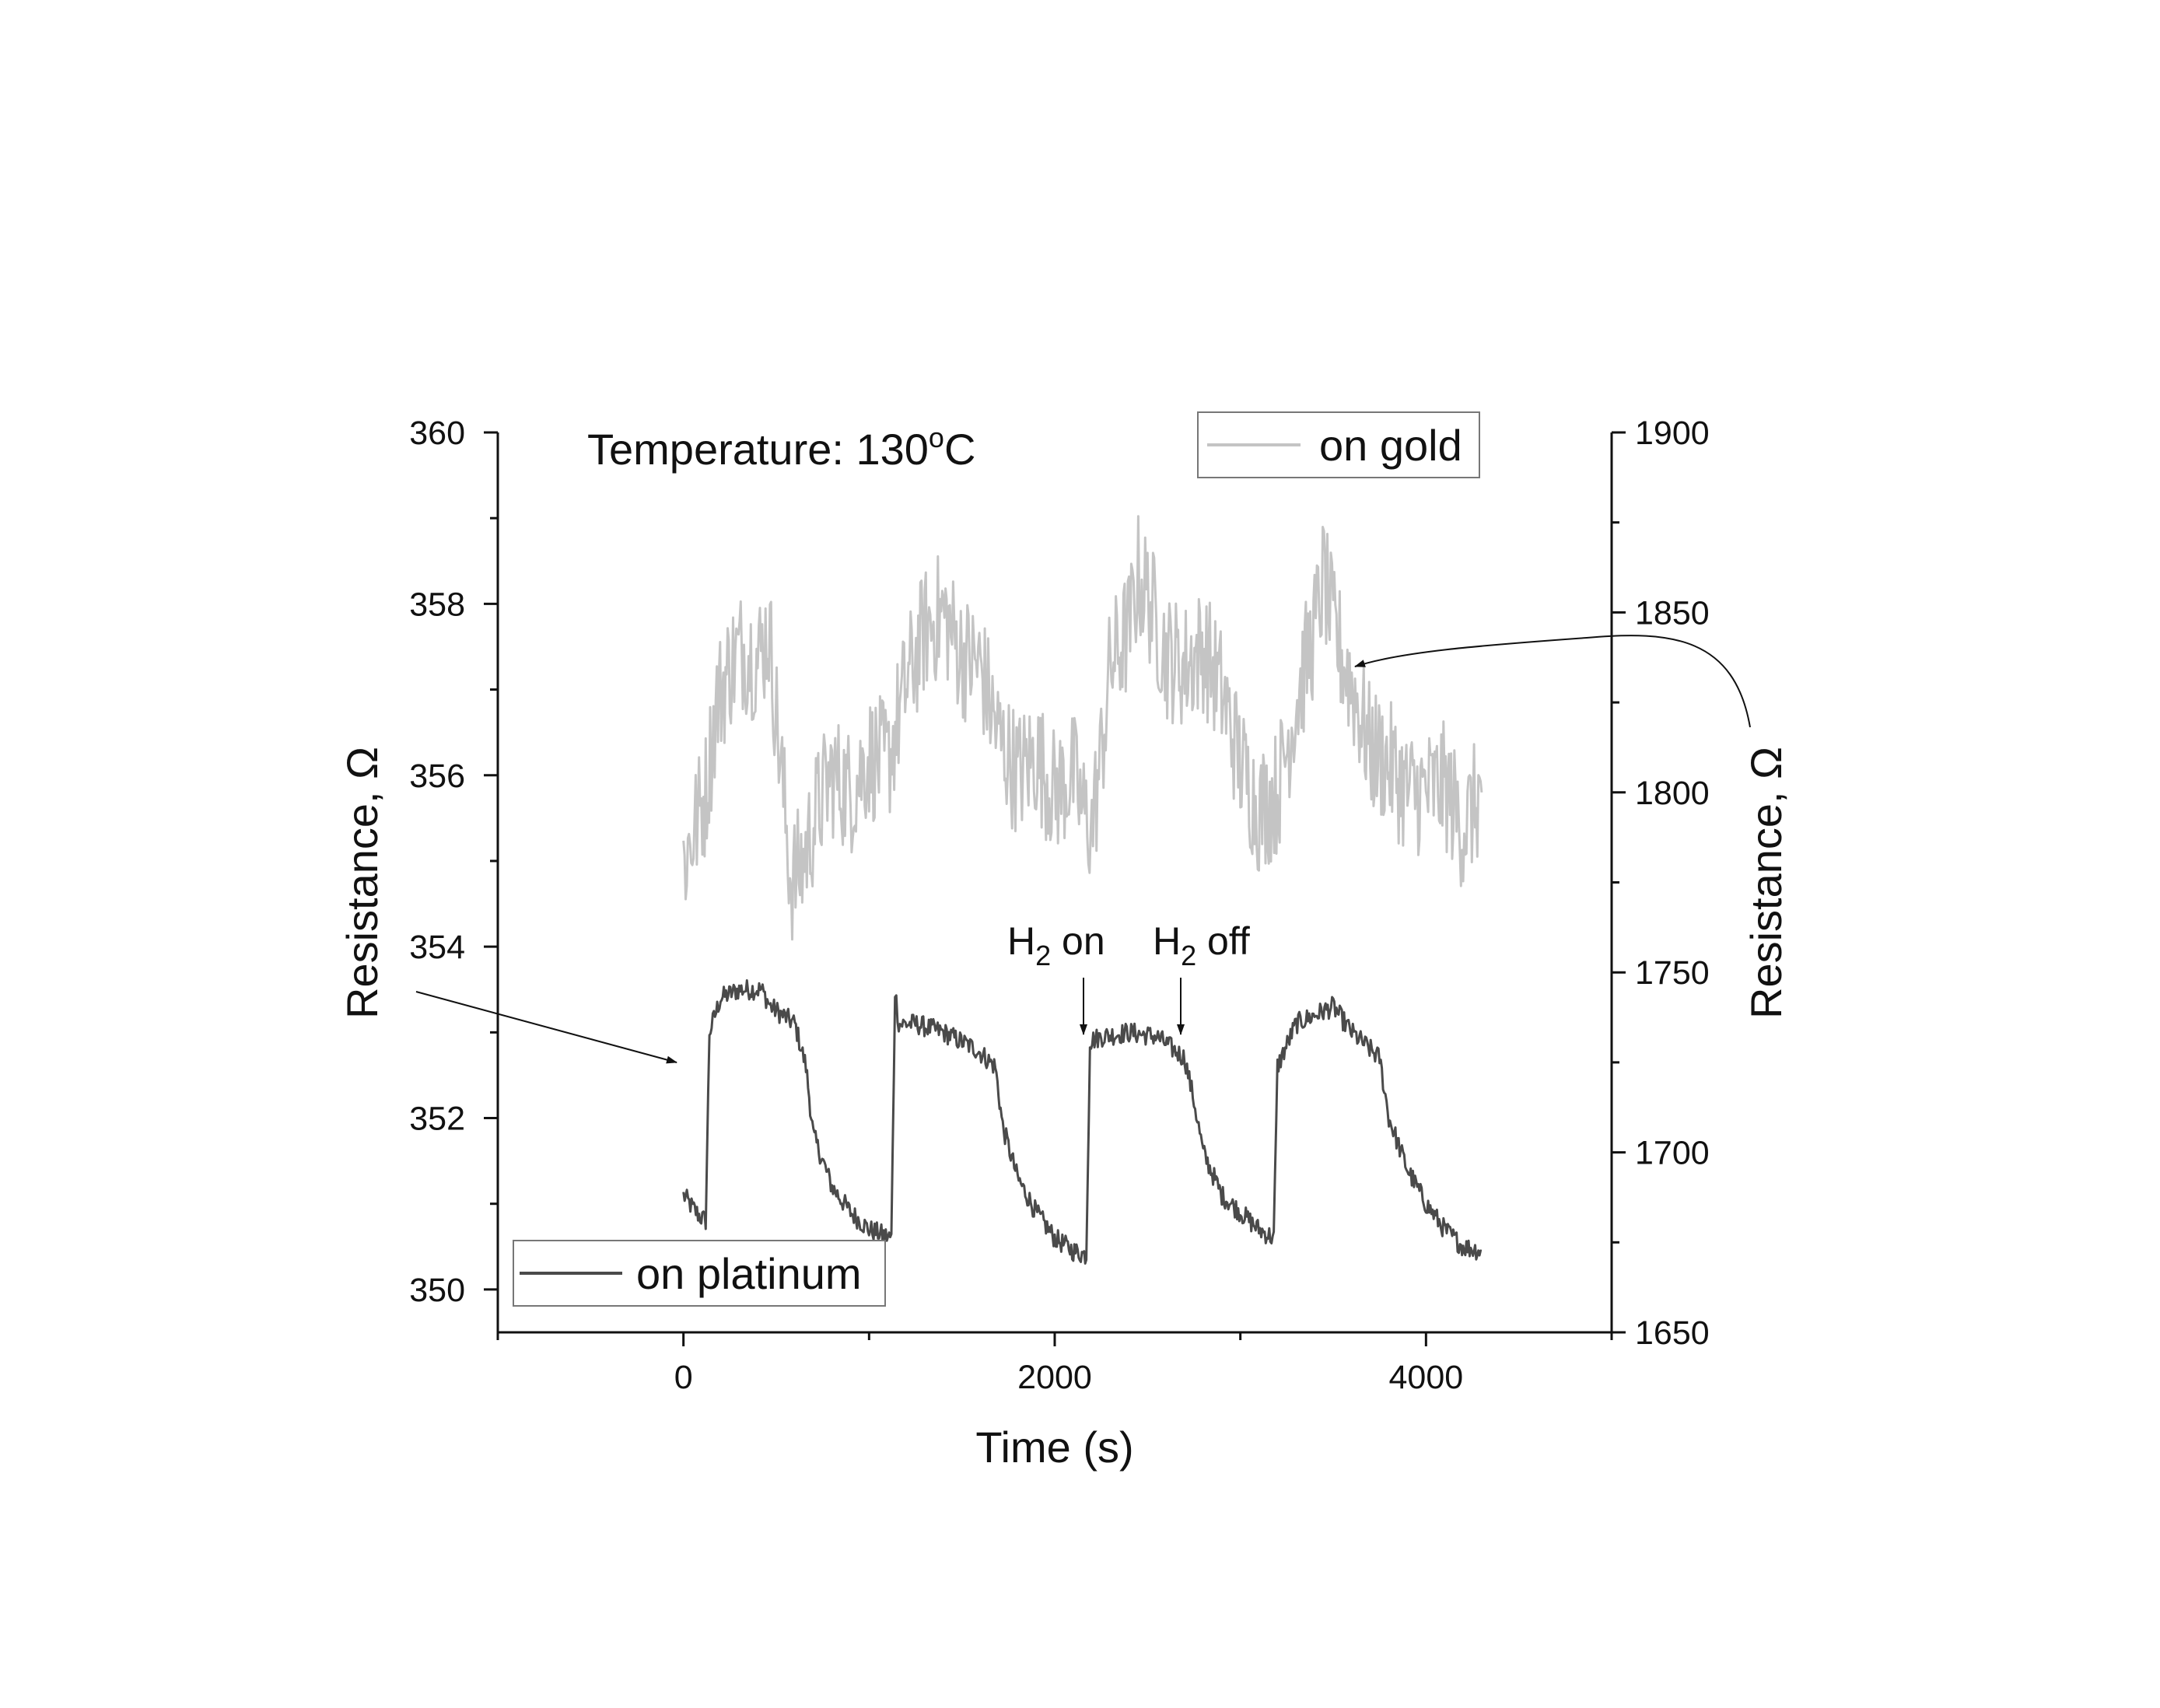 This screenshot has height=1708, width=2160. What do you see at coordinates (1673, 613) in the screenshot?
I see `right-y-tick-label: 1850` at bounding box center [1673, 613].